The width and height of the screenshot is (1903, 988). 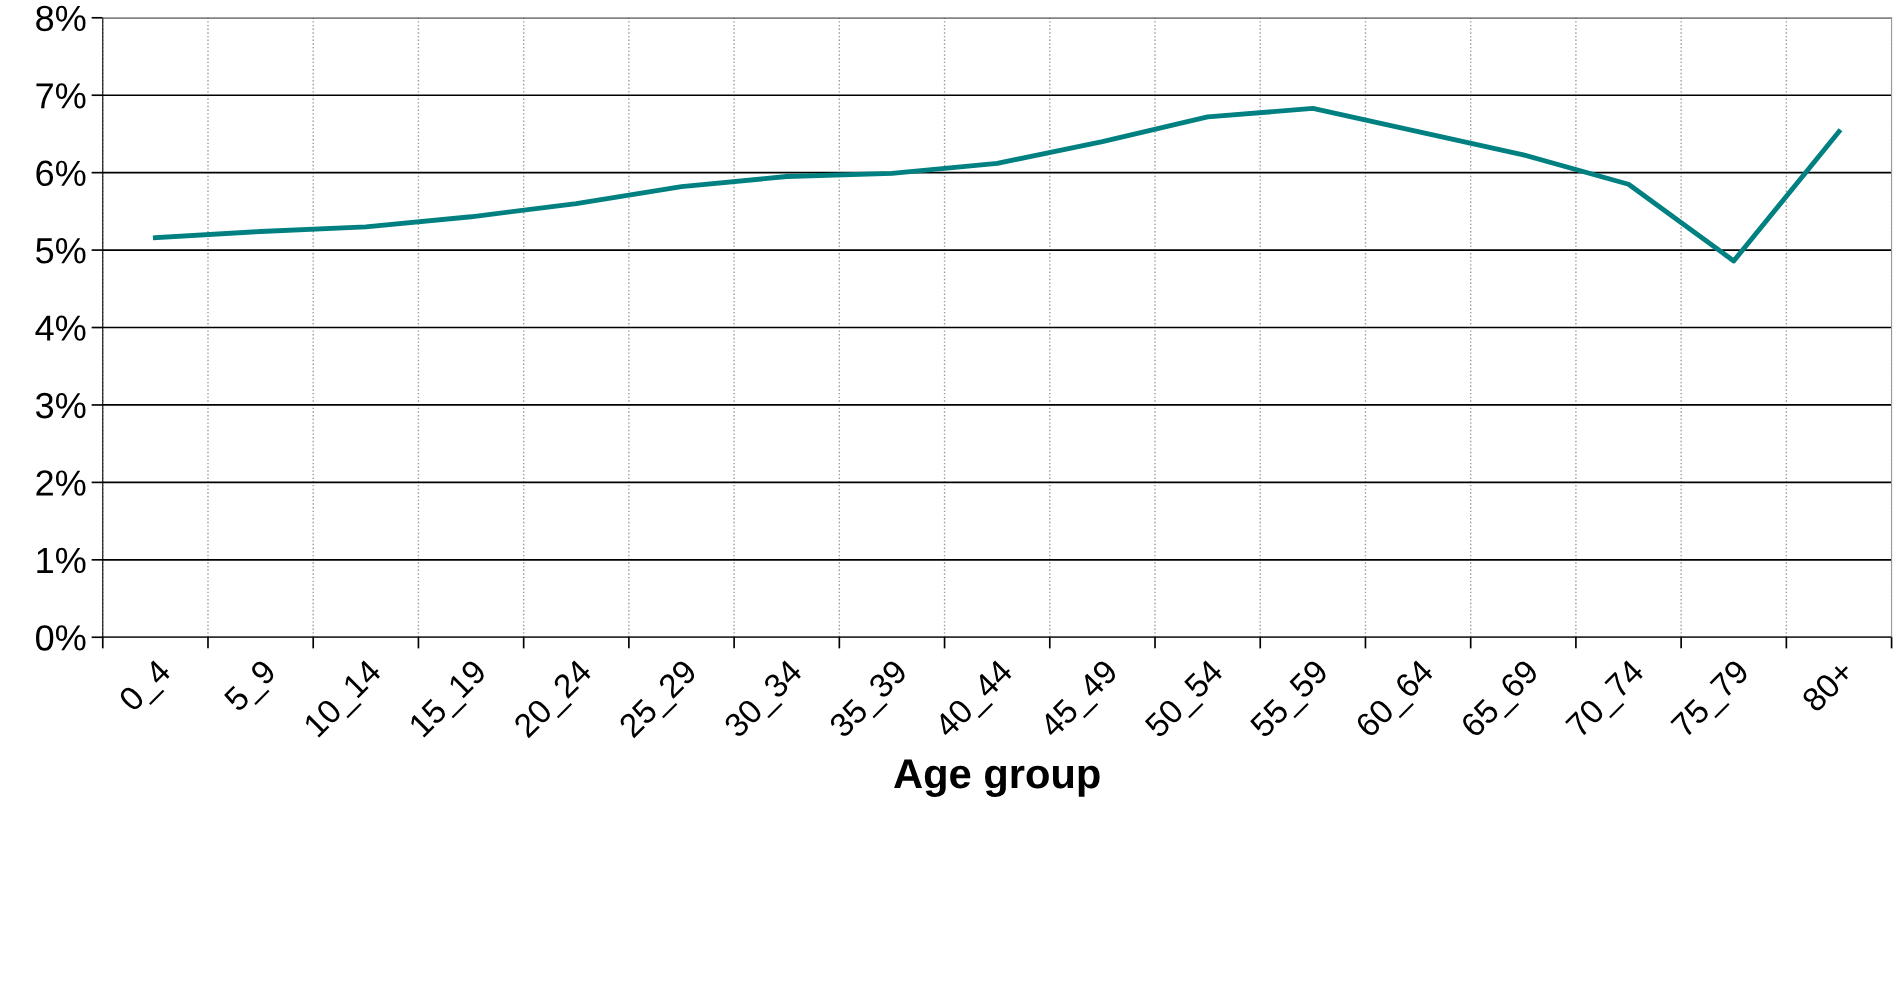 I want to click on x-tick-label: 5_9, so click(x=252, y=687).